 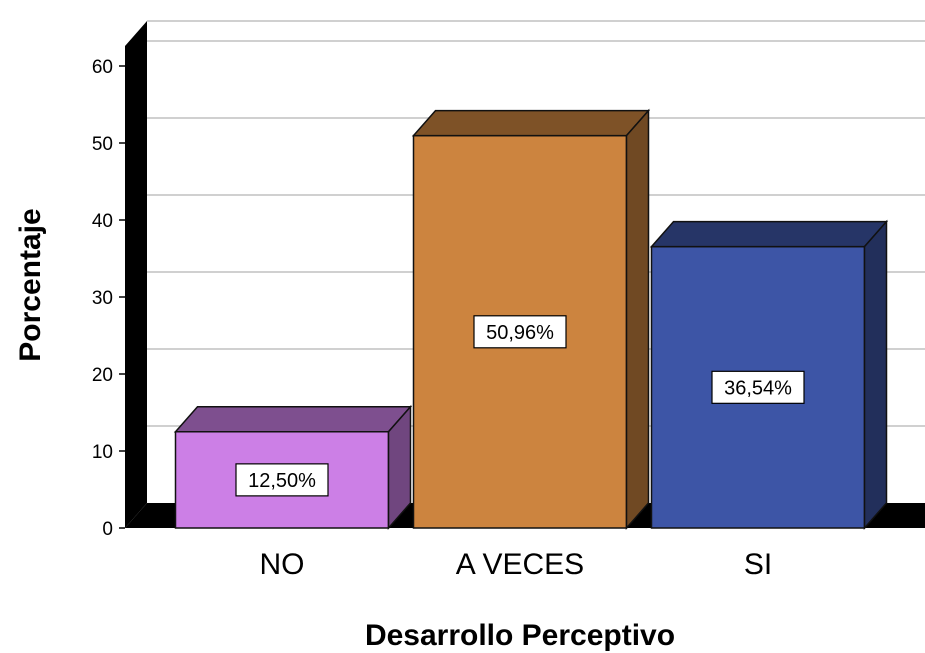 I want to click on x-category-label: A VECES, so click(x=520, y=564).